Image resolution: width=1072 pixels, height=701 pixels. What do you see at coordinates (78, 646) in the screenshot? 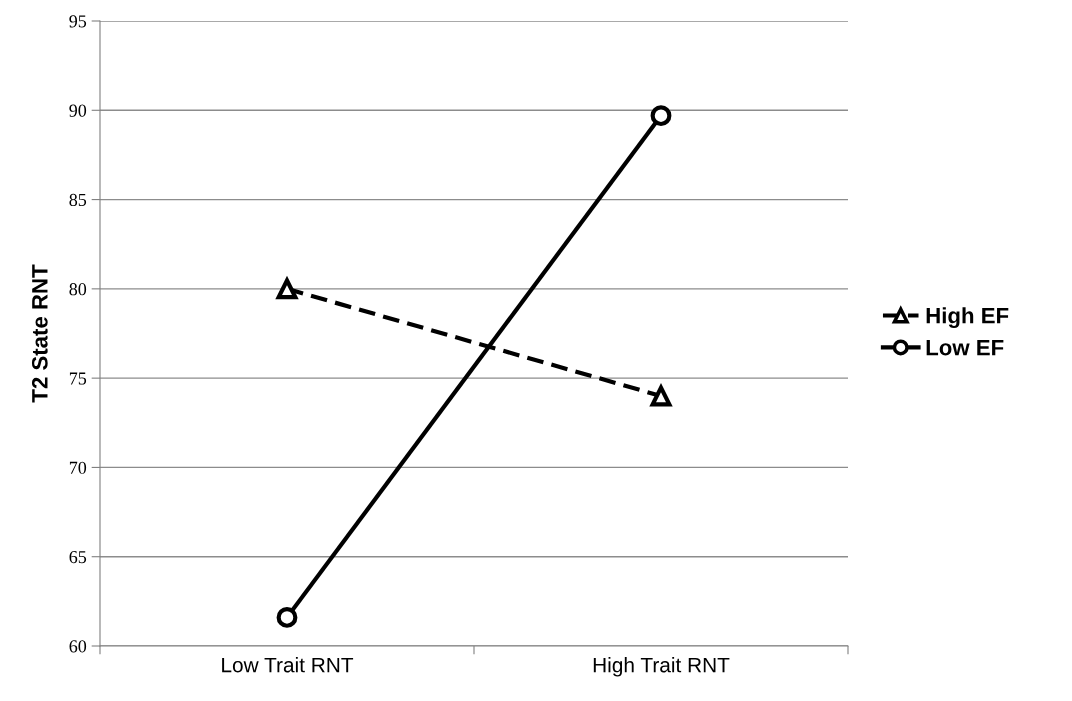
I see `y-tick-label: 60` at bounding box center [78, 646].